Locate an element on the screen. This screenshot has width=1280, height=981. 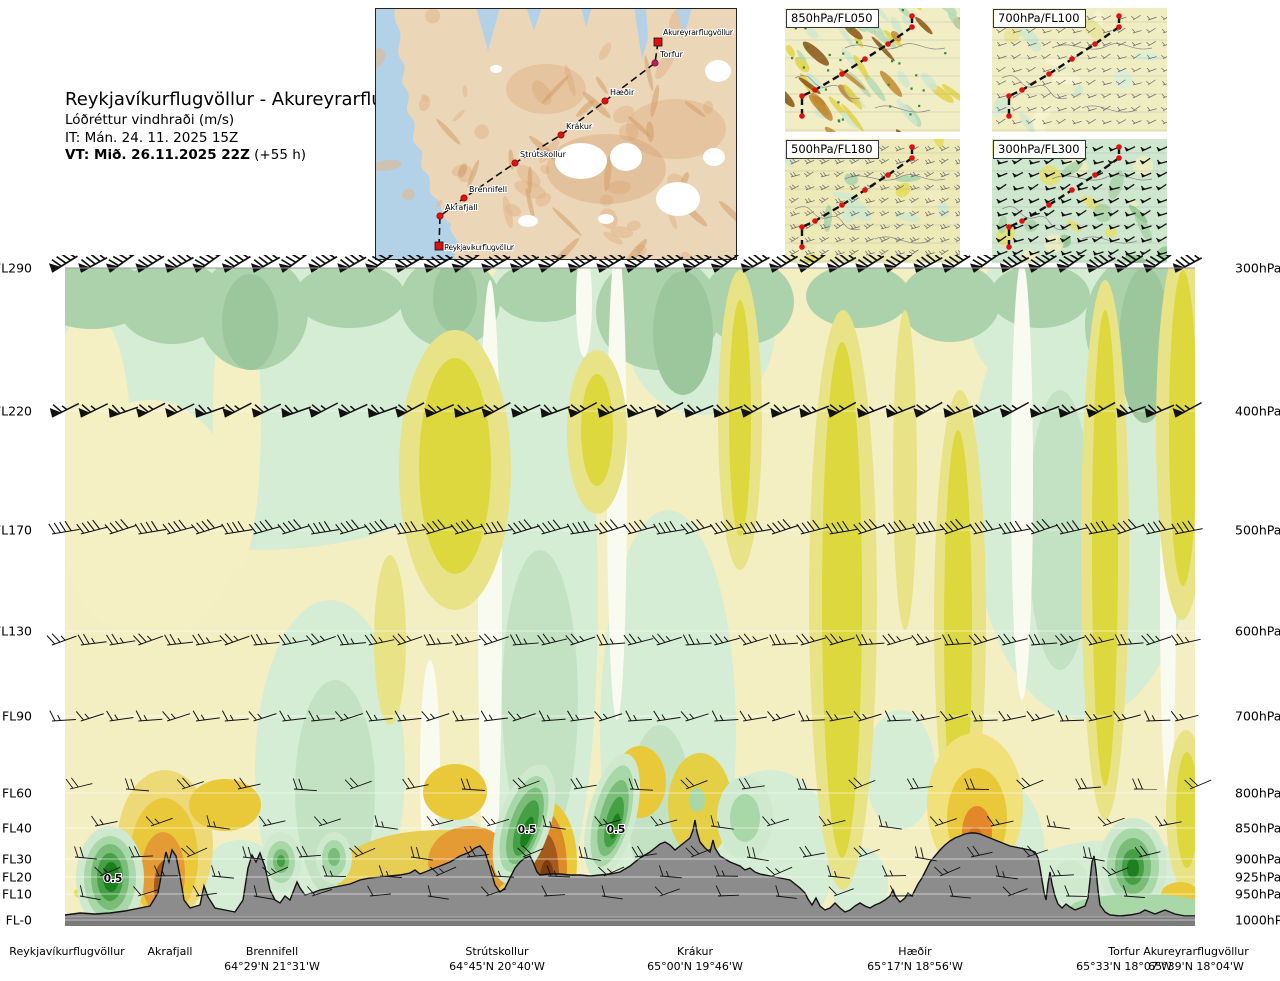
waypoint-name: Akureyrarflugvöllur is located at coordinates (1196, 951).